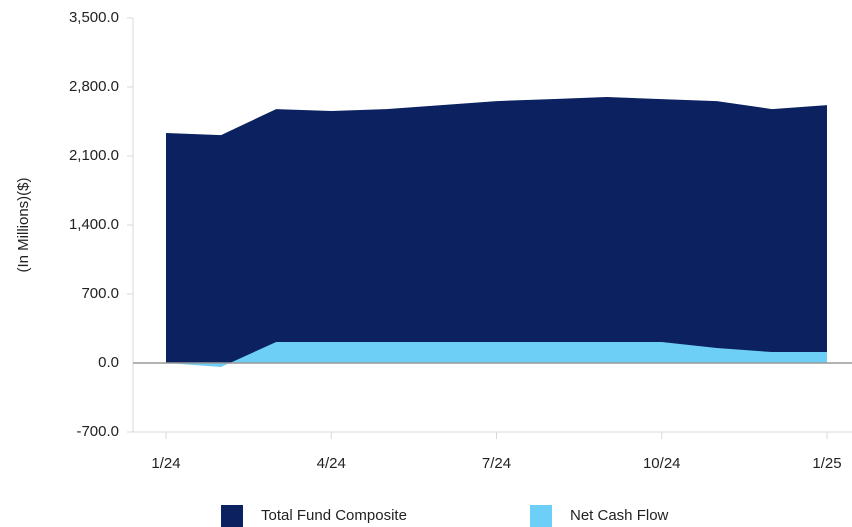 The width and height of the screenshot is (852, 527). I want to click on legend-label: Total Fund Composite, so click(334, 515).